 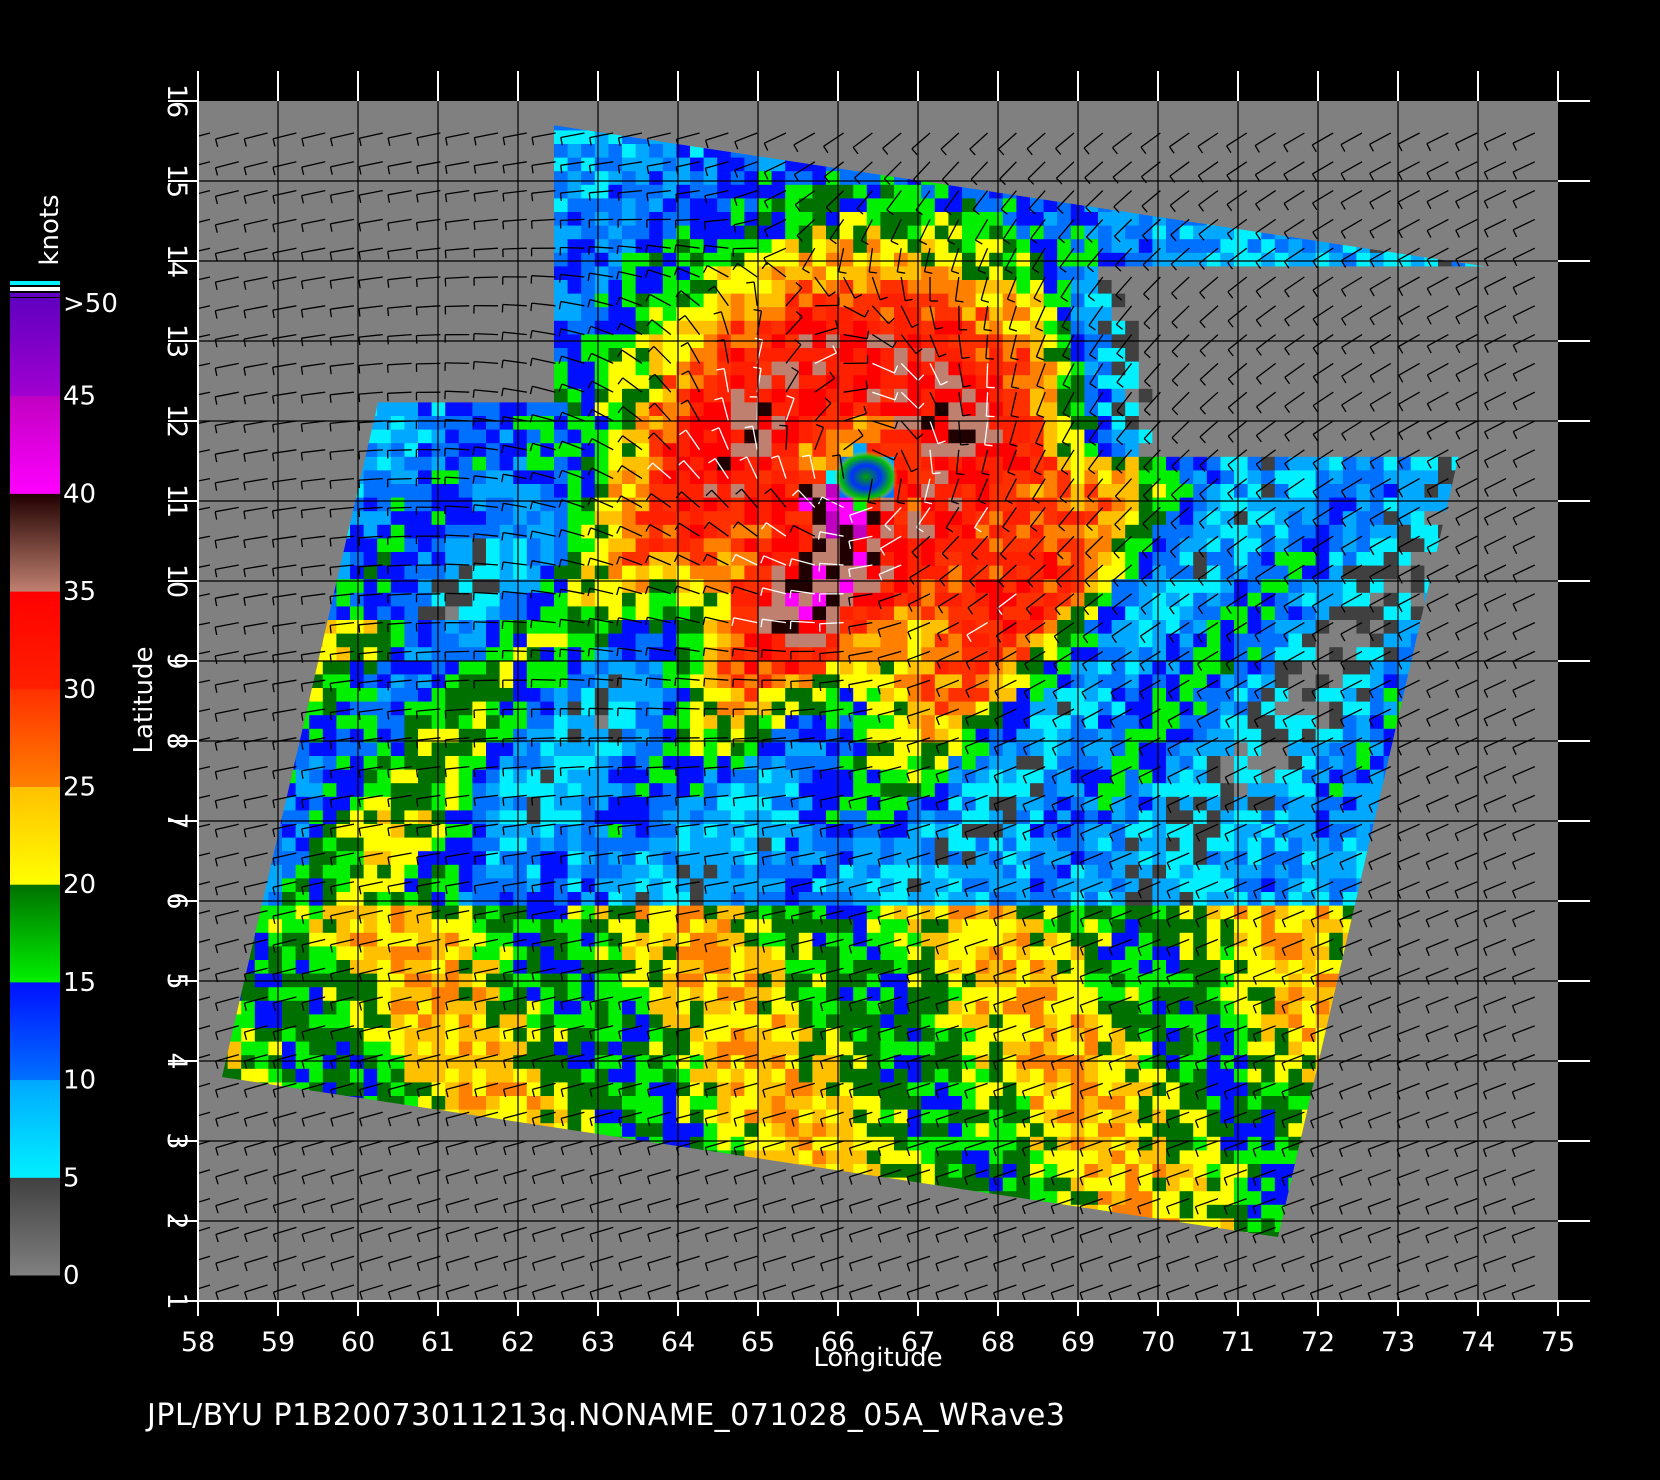 I want to click on colorbar-label: >50, so click(x=90, y=304).